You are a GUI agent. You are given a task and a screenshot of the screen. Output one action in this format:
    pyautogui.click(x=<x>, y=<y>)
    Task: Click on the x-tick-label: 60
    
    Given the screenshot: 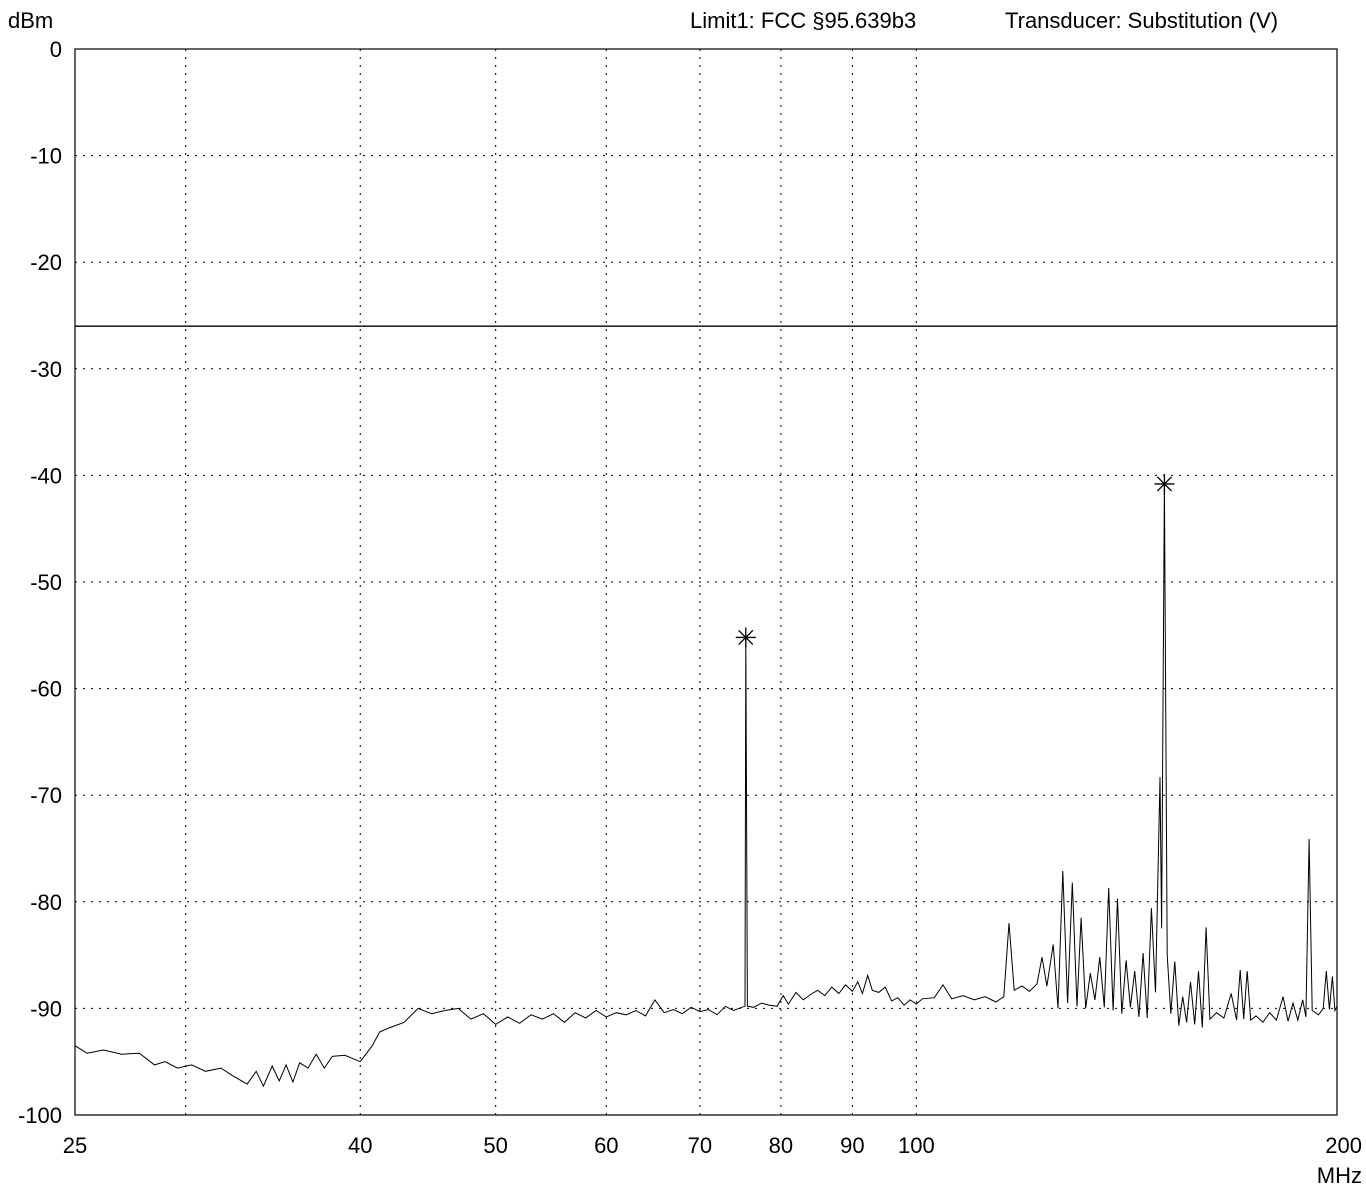 What is the action you would take?
    pyautogui.click(x=606, y=1145)
    